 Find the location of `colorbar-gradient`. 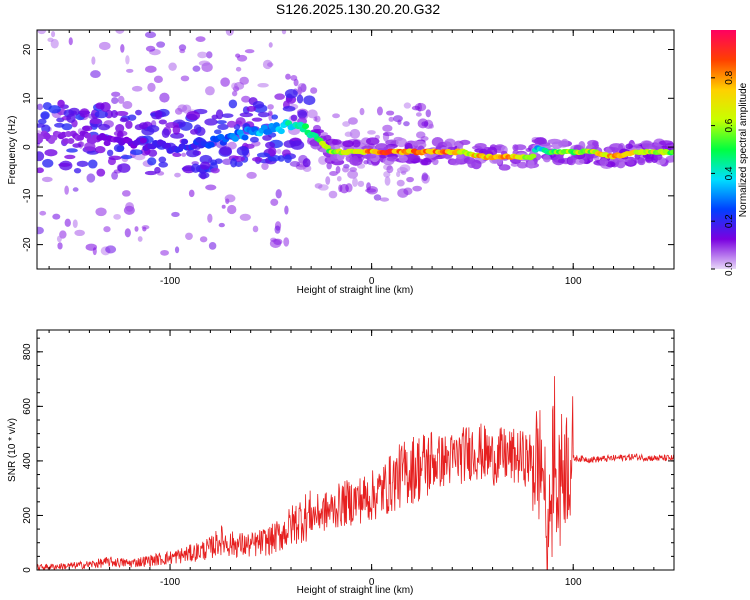

colorbar-gradient is located at coordinates (723, 149).